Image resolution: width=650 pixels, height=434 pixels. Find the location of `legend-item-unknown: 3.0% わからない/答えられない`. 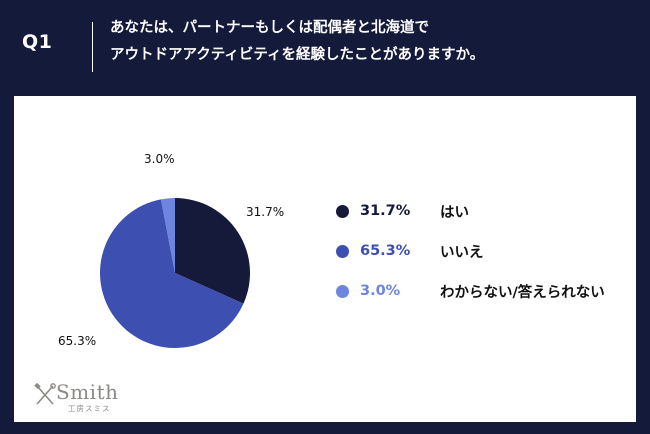

legend-item-unknown: 3.0% わからない/答えられない is located at coordinates (481, 291).